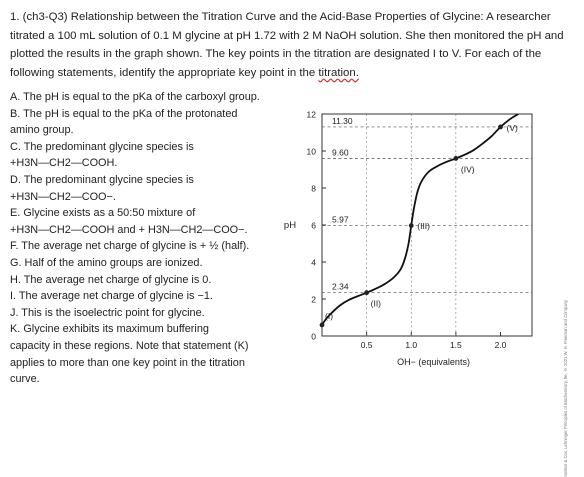 The height and width of the screenshot is (477, 584). What do you see at coordinates (433, 362) in the screenshot?
I see `x-axis-label: OH− (equivalents)` at bounding box center [433, 362].